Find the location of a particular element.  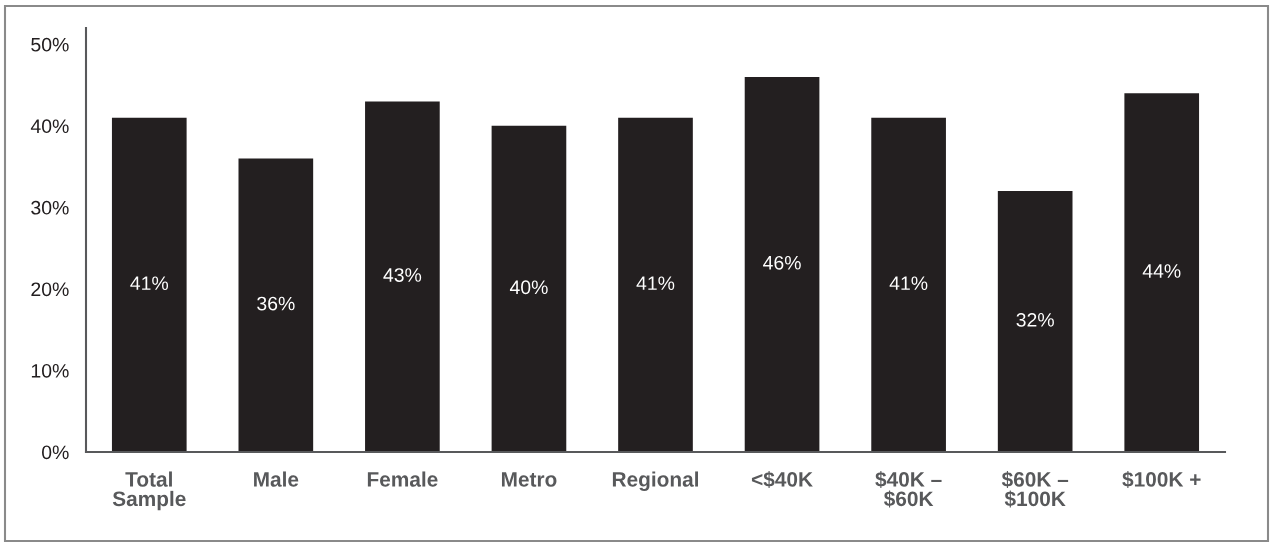

y-tick-label: 10% is located at coordinates (50, 370).